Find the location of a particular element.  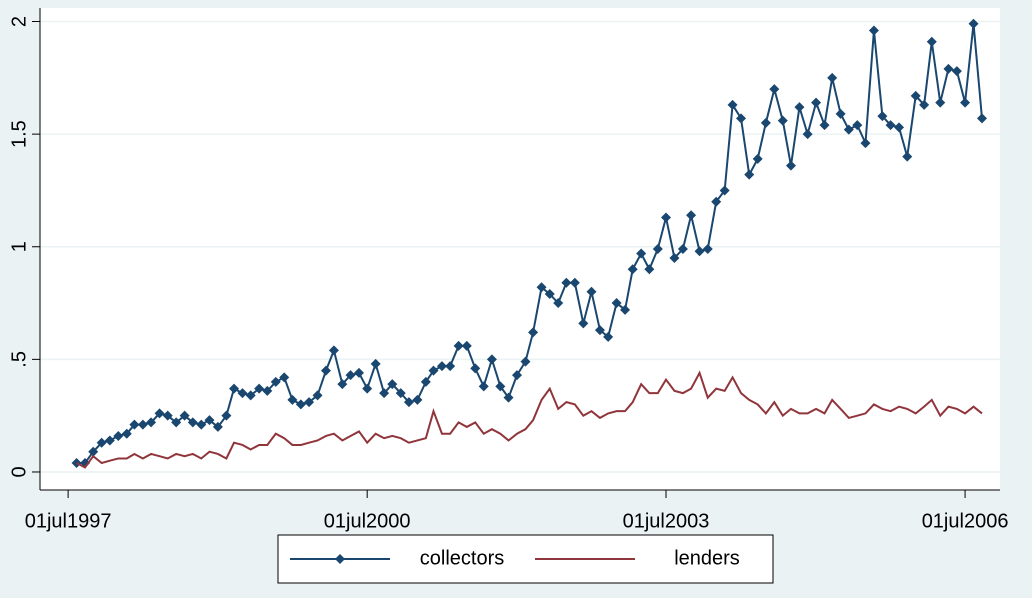

x-tick-label: 01jul1997 is located at coordinates (68, 521).